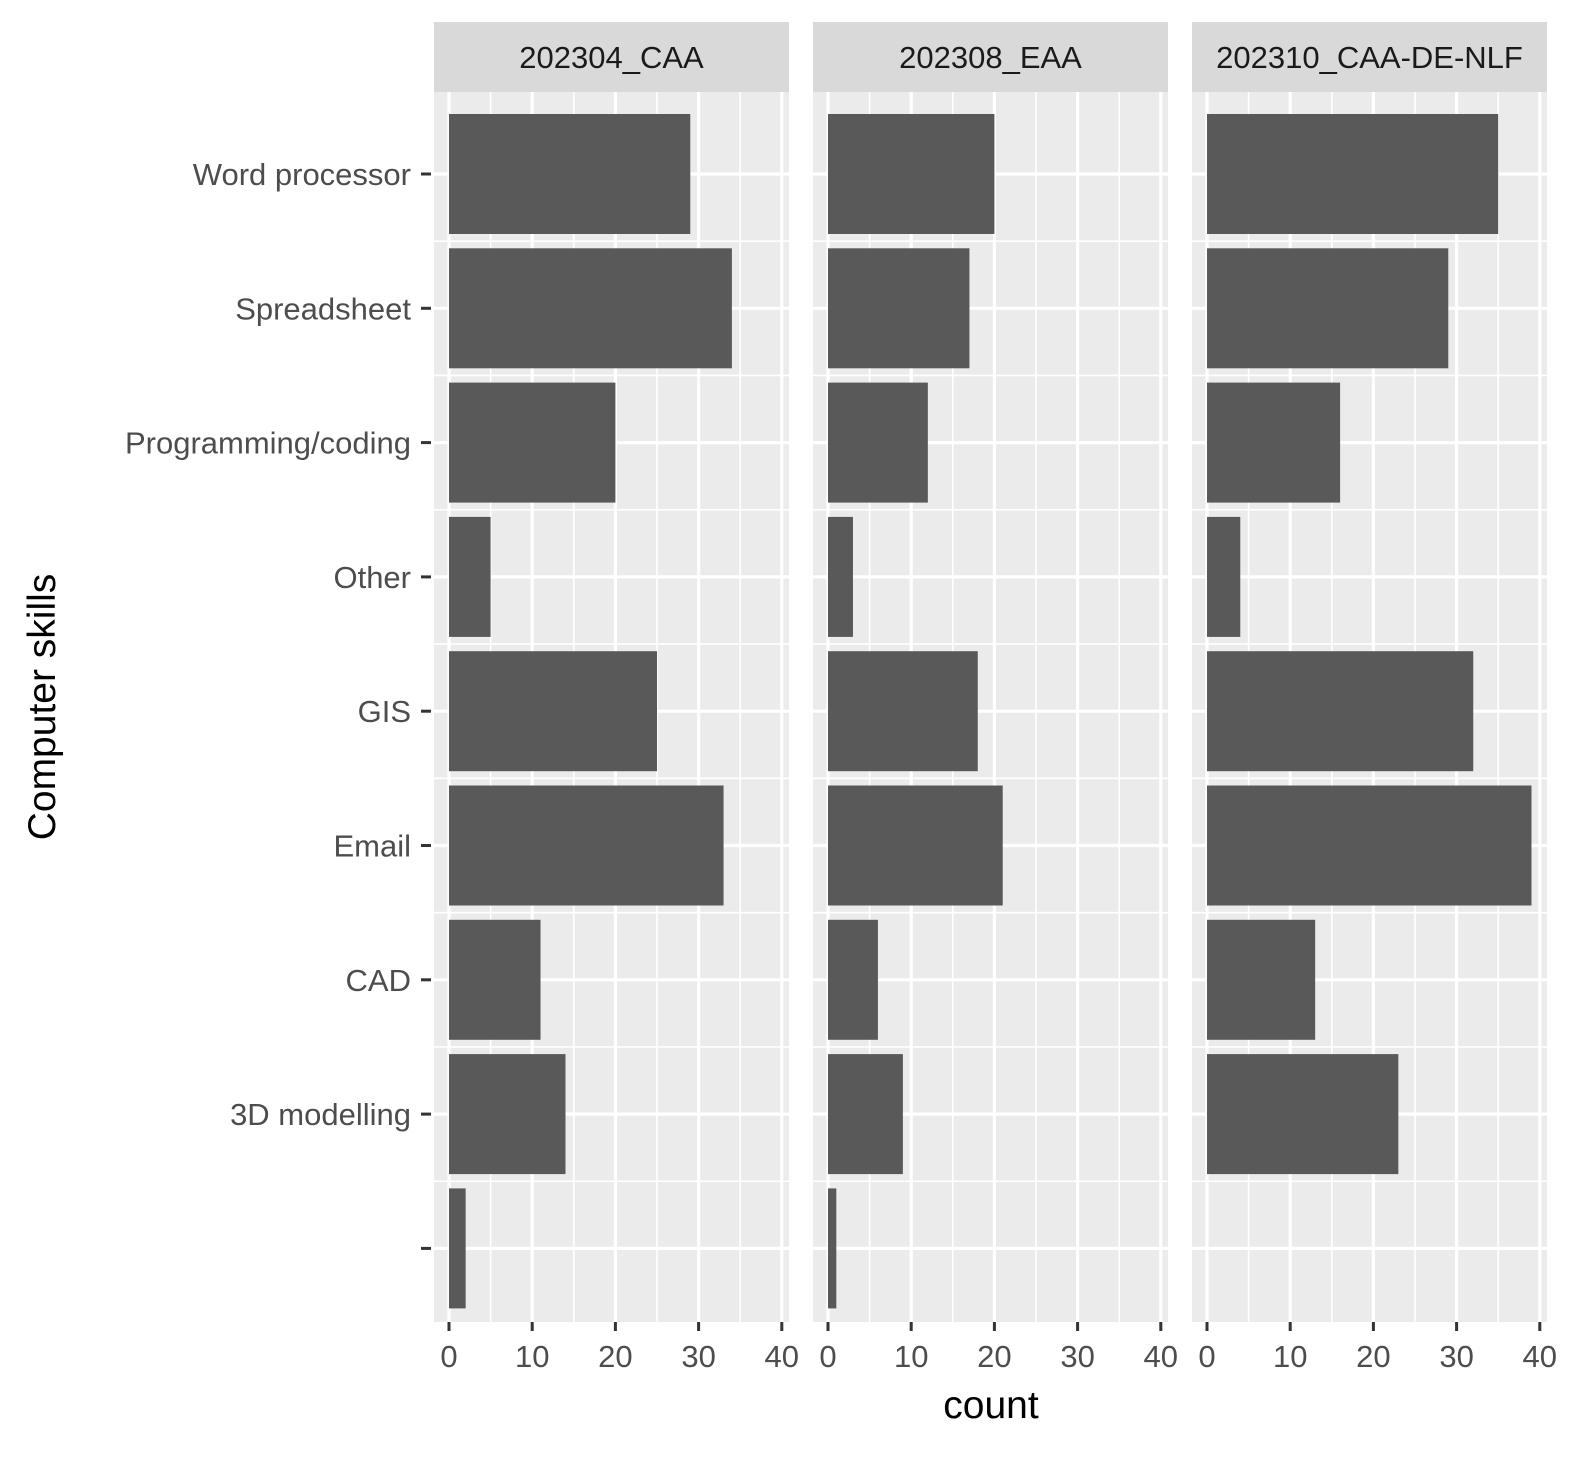 This screenshot has width=1576, height=1458. What do you see at coordinates (384, 711) in the screenshot?
I see `y-tick-label: GIS` at bounding box center [384, 711].